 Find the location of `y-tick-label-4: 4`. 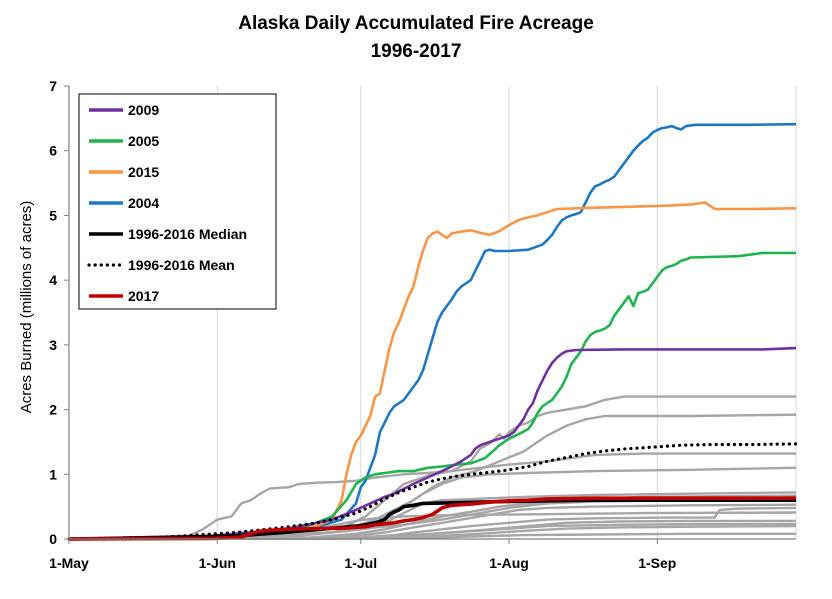

y-tick-label-4: 4 is located at coordinates (53, 280).